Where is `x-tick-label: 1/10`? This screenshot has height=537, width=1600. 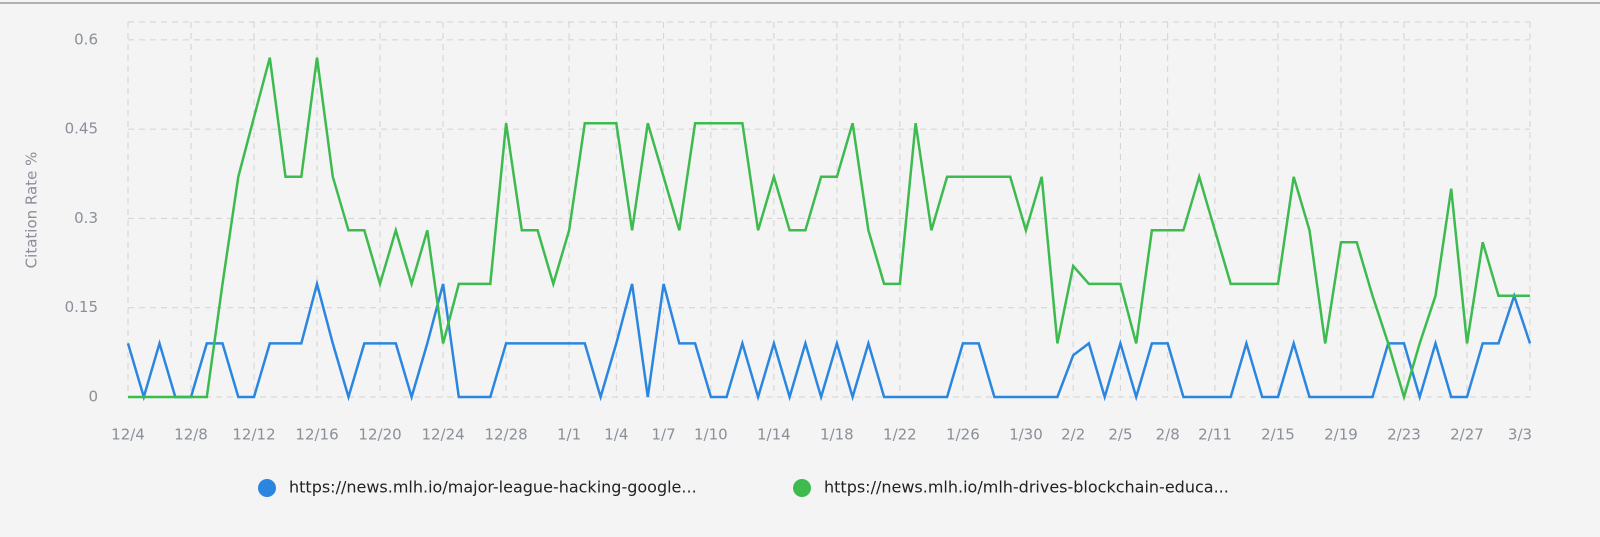
x-tick-label: 1/10 is located at coordinates (711, 435).